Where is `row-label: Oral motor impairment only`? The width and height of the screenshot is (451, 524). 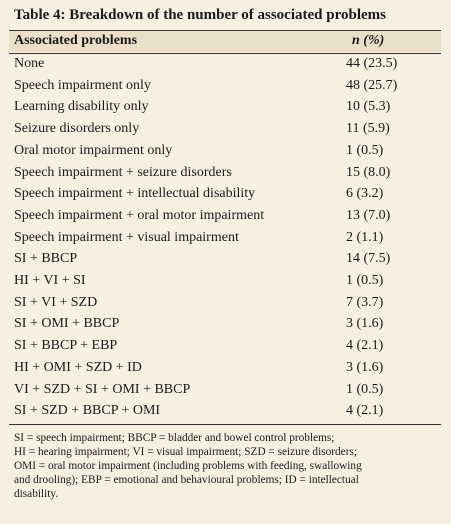
row-label: Oral motor impairment only is located at coordinates (93, 150).